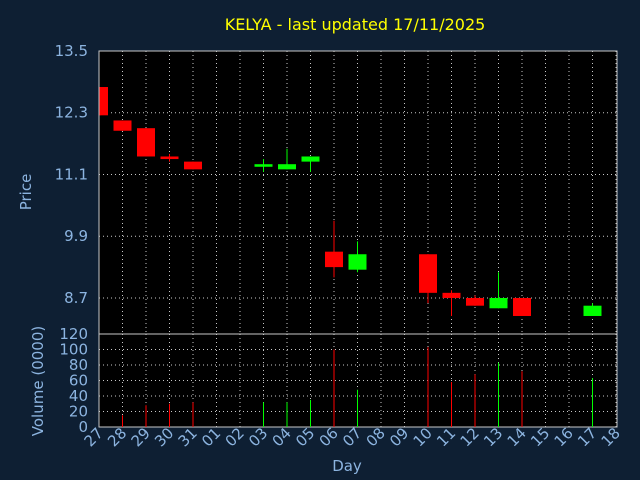 This screenshot has height=480, width=640. Describe the element at coordinates (73, 350) in the screenshot. I see `volume-tick-label: 100` at that location.